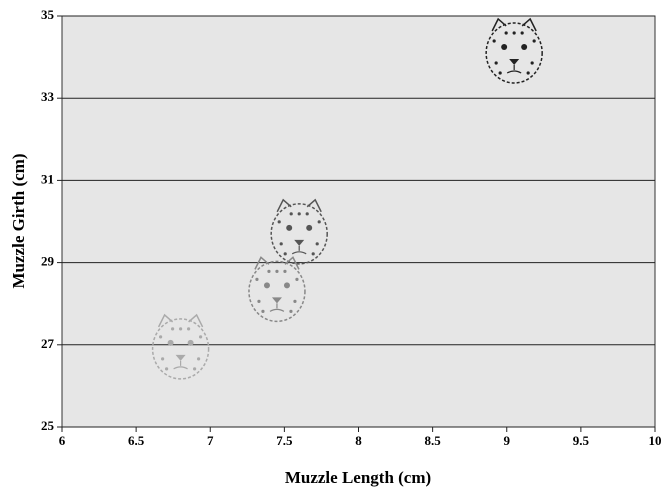 The height and width of the screenshot is (491, 671). I want to click on y-axis-title: Muzzle Girth (cm), so click(18, 221).